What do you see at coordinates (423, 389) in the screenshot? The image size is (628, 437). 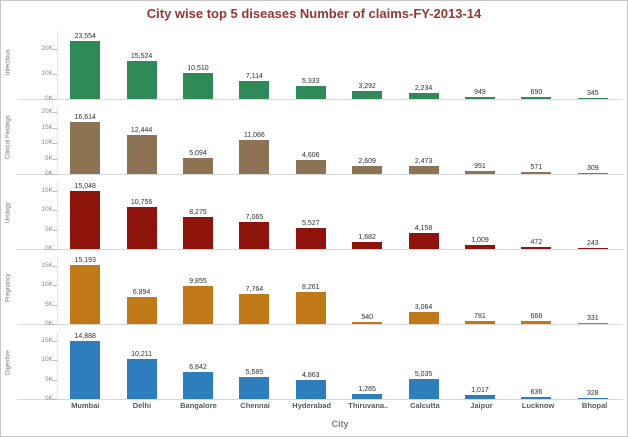 I see `bar-digestive-calcutta` at bounding box center [423, 389].